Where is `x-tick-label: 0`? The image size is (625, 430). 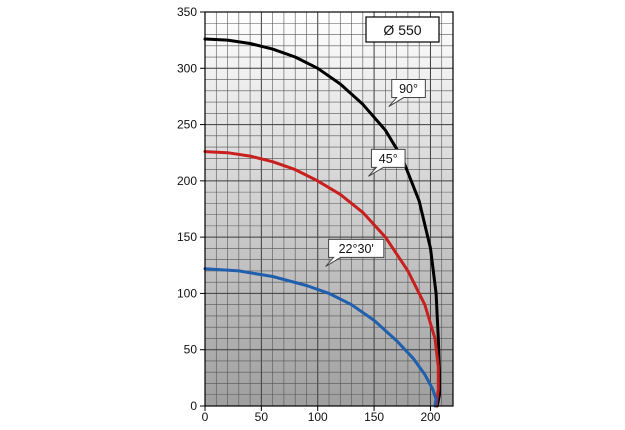
x-tick-label: 0 is located at coordinates (205, 417).